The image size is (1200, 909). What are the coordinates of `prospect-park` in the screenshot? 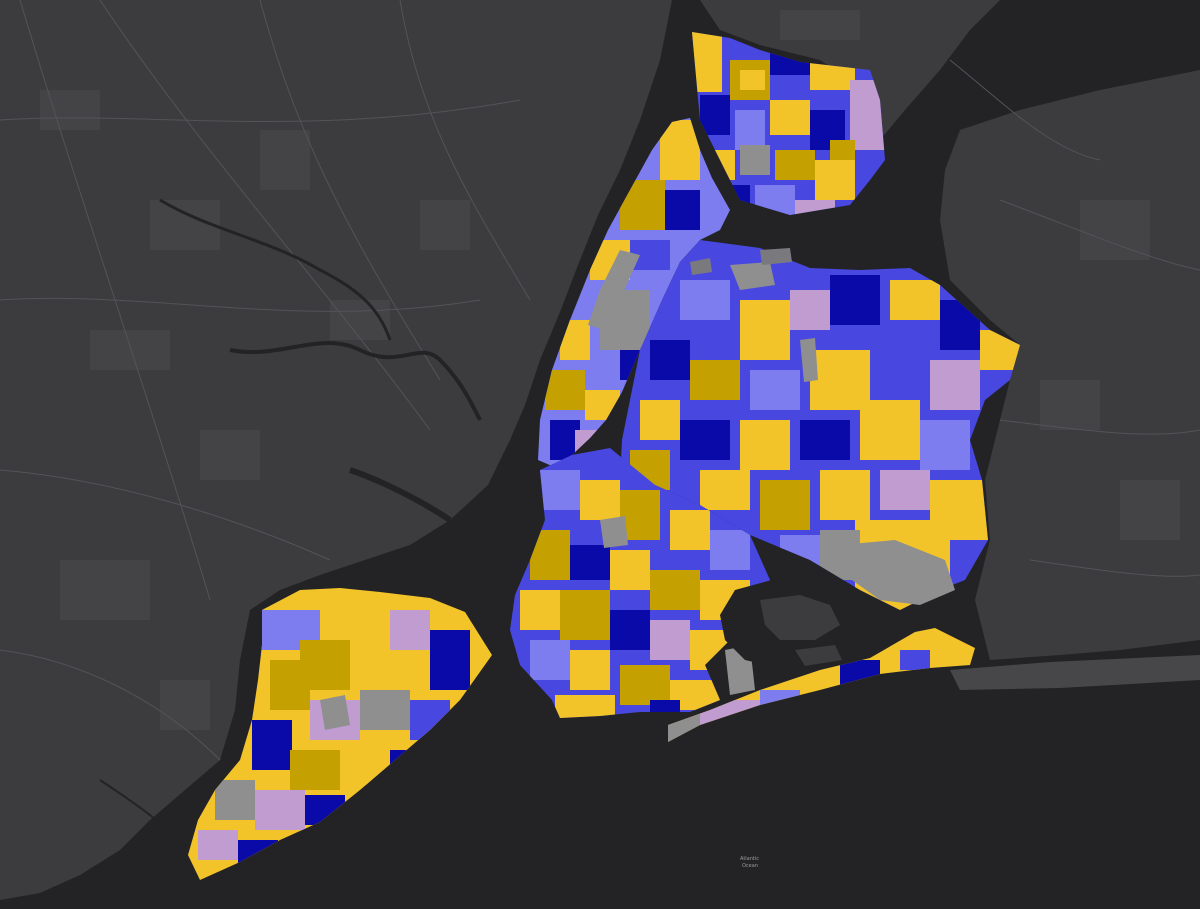 It's located at (614, 532).